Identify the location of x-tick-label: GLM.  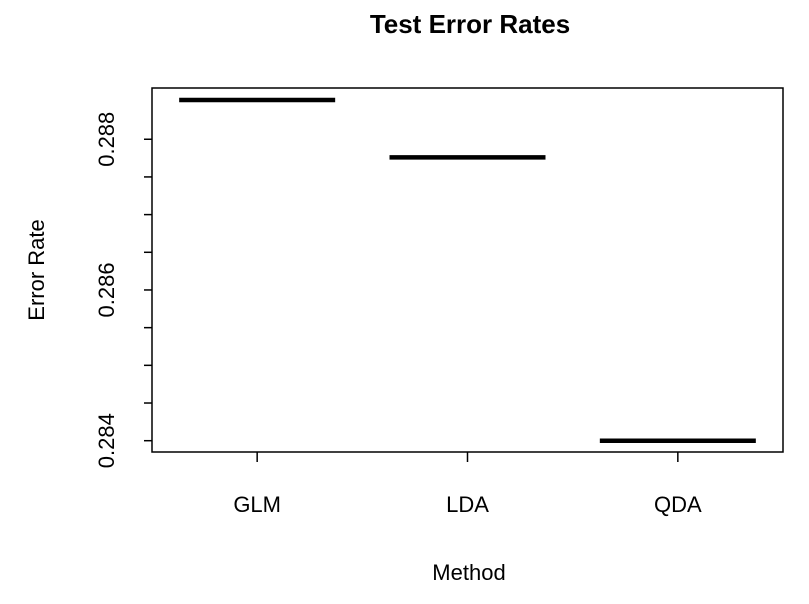
(257, 504).